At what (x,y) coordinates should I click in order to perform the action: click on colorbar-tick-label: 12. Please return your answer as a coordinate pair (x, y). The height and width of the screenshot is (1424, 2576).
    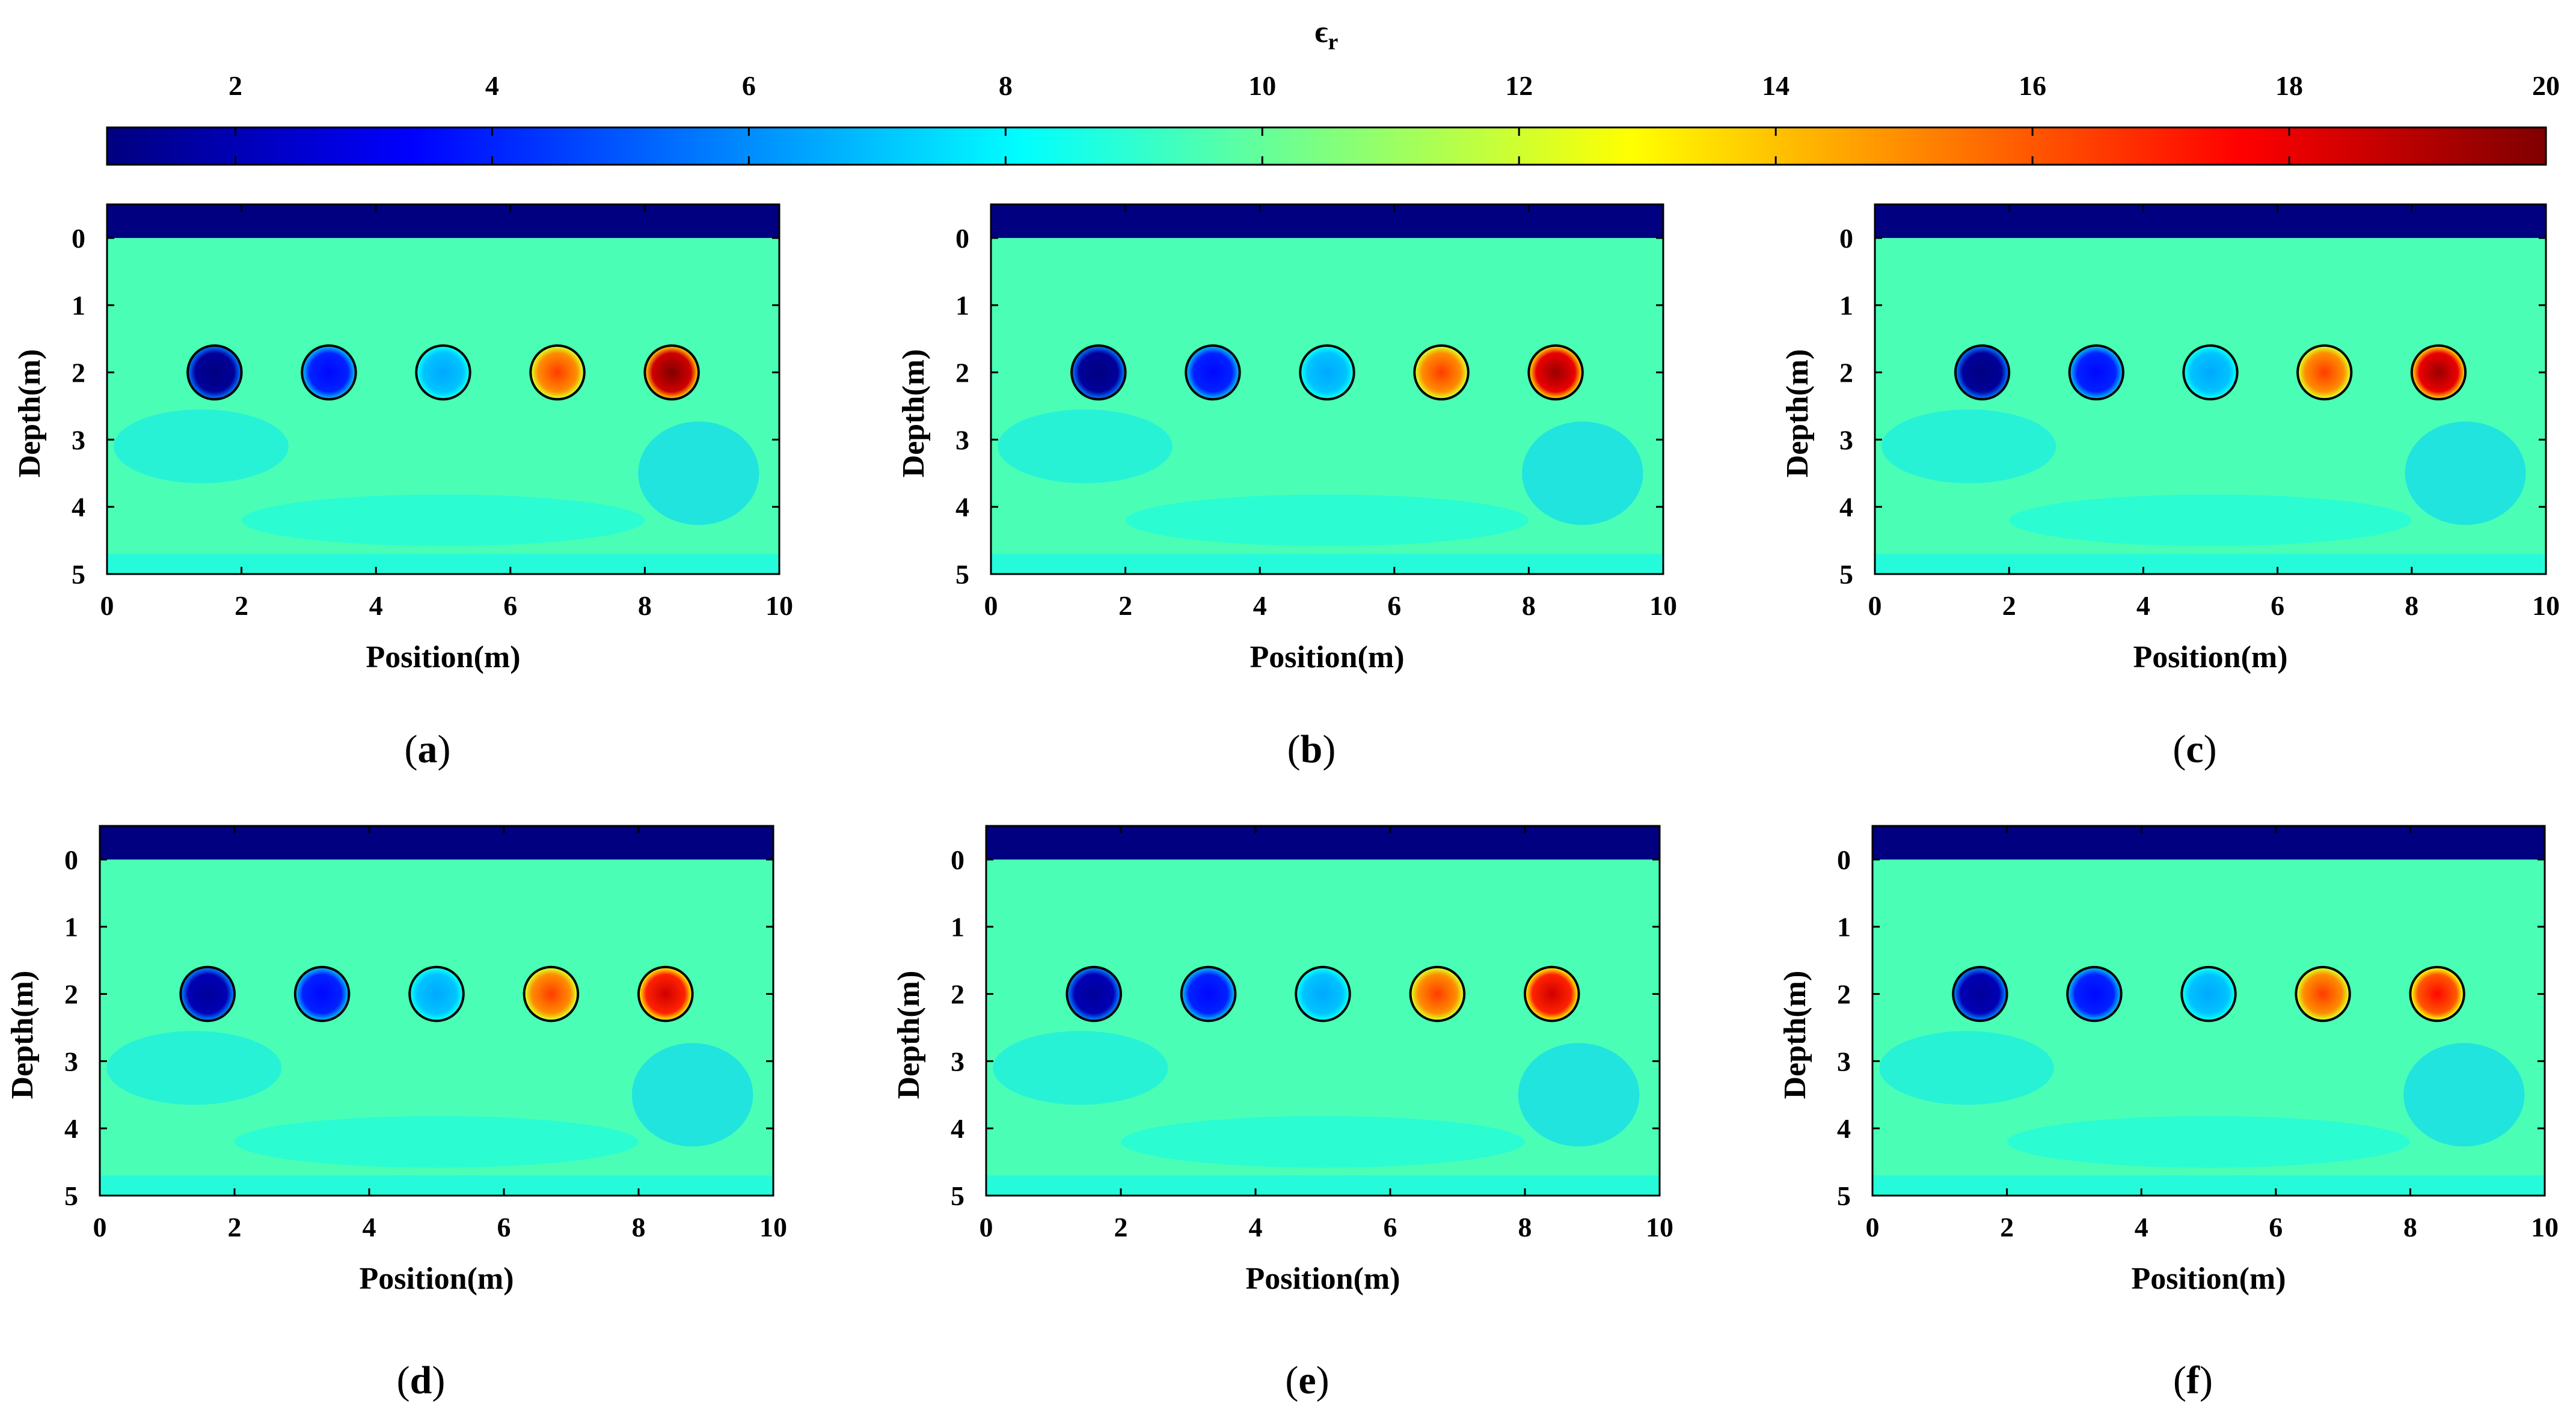
    Looking at the image, I should click on (1519, 85).